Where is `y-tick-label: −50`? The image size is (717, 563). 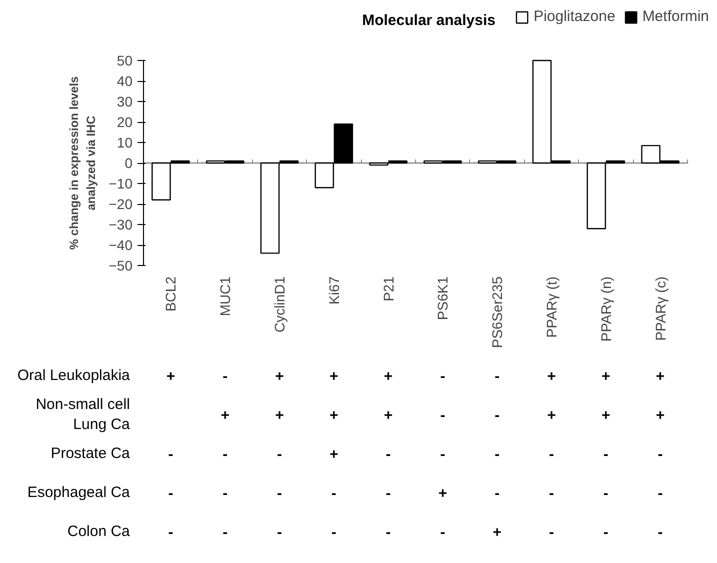 y-tick-label: −50 is located at coordinates (120, 266).